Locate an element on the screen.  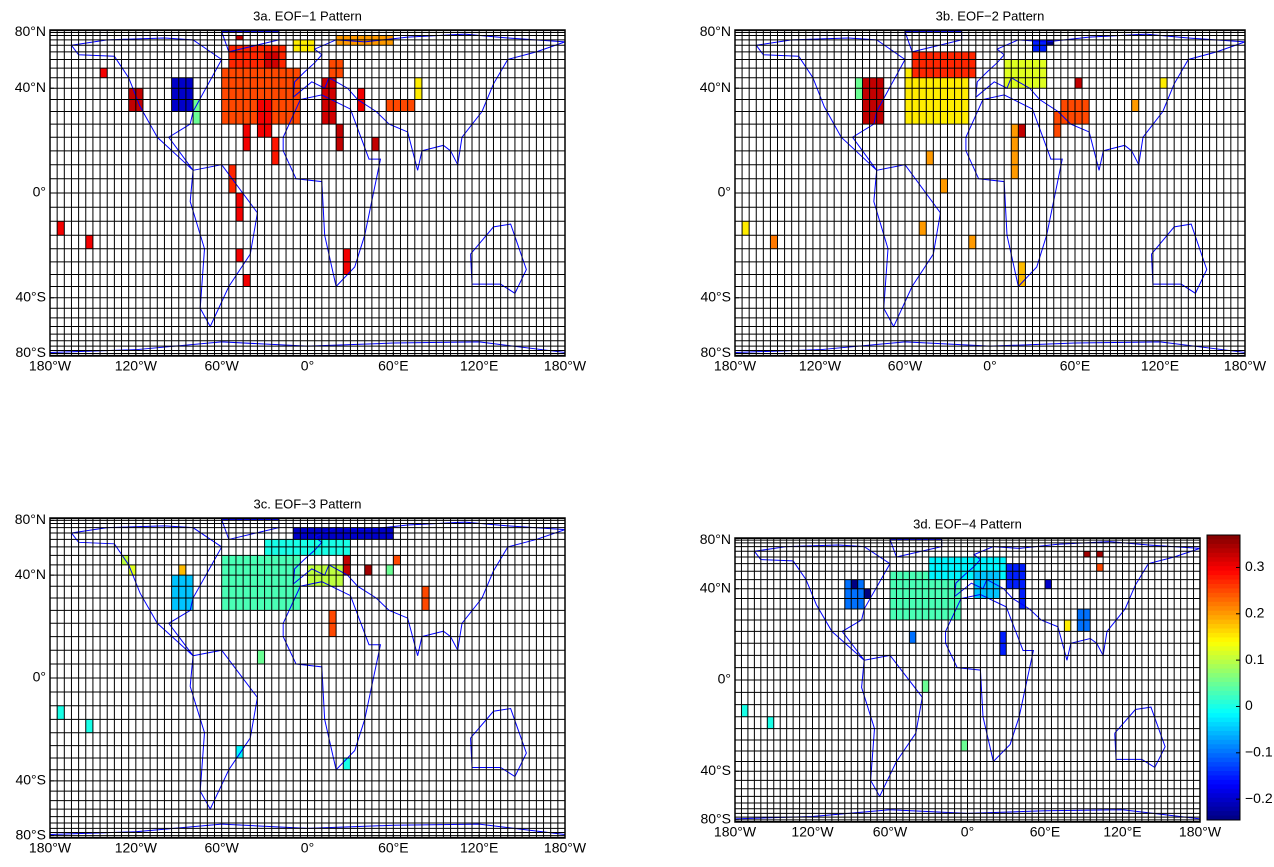
colorbar-frame is located at coordinates (1223, 677).